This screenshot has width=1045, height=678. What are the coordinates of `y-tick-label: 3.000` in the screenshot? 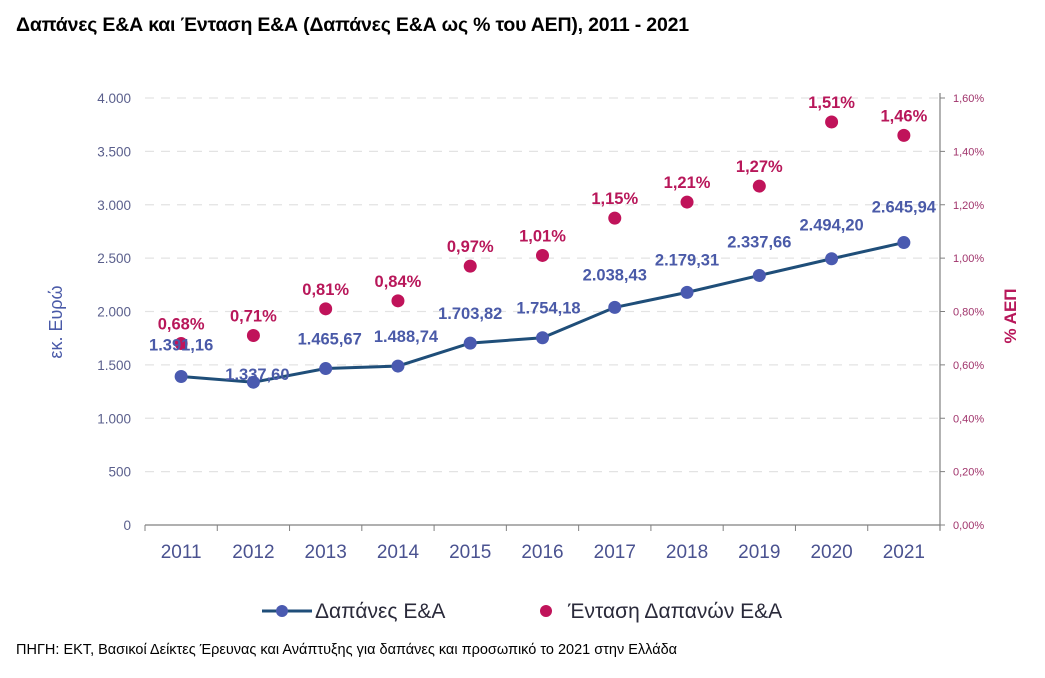 It's located at (114, 205).